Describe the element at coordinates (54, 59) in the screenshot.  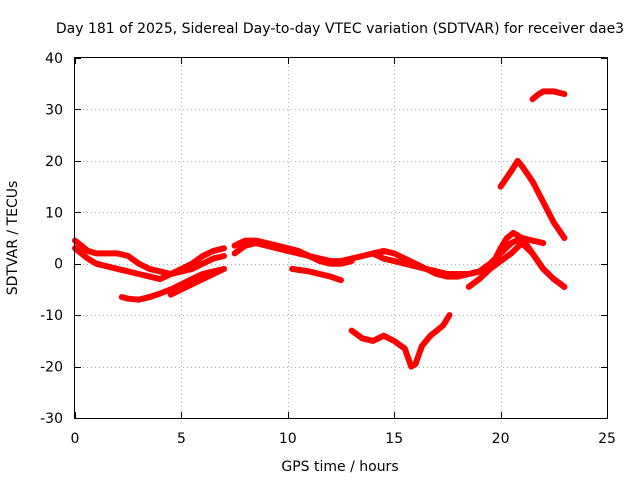
I see `y-tick-label: 40` at that location.